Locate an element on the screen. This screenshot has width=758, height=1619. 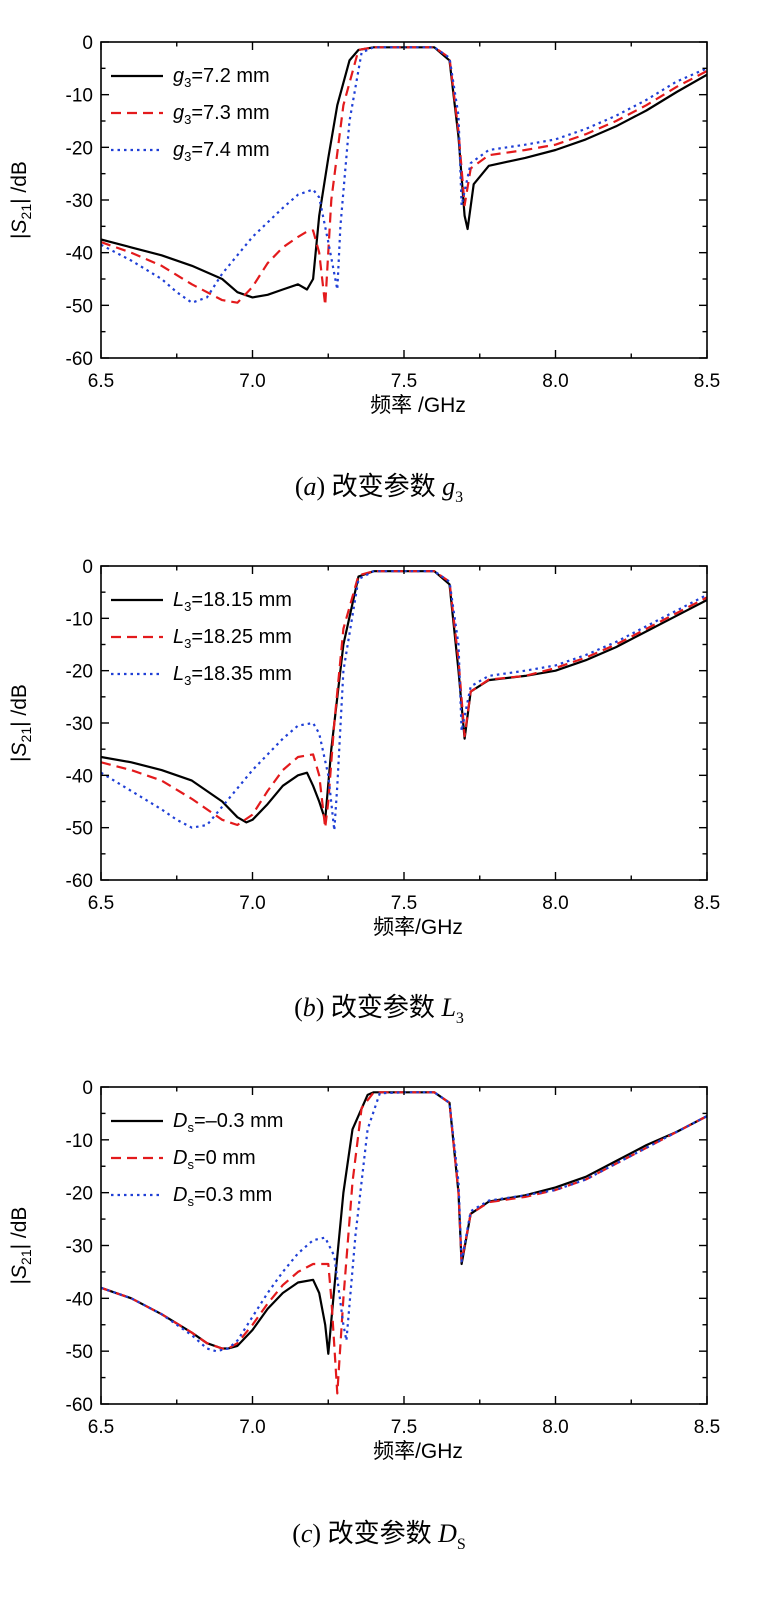
legend: Ds=–0.3 mm Ds=0 mm Ds=0.3 mm is located at coordinates (197, 1159).